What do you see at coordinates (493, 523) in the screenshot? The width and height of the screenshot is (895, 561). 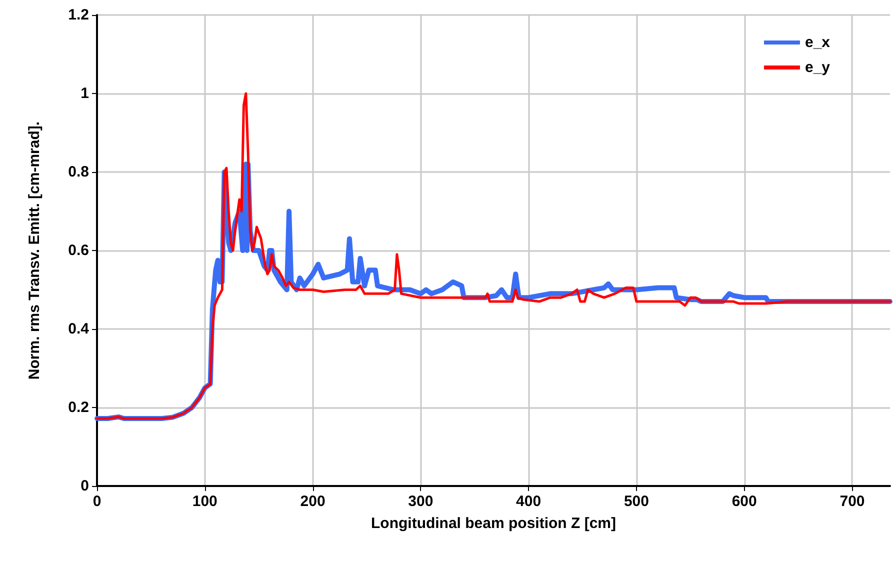 I see `x-axis-title: Longitudinal beam position Z [cm]` at bounding box center [493, 523].